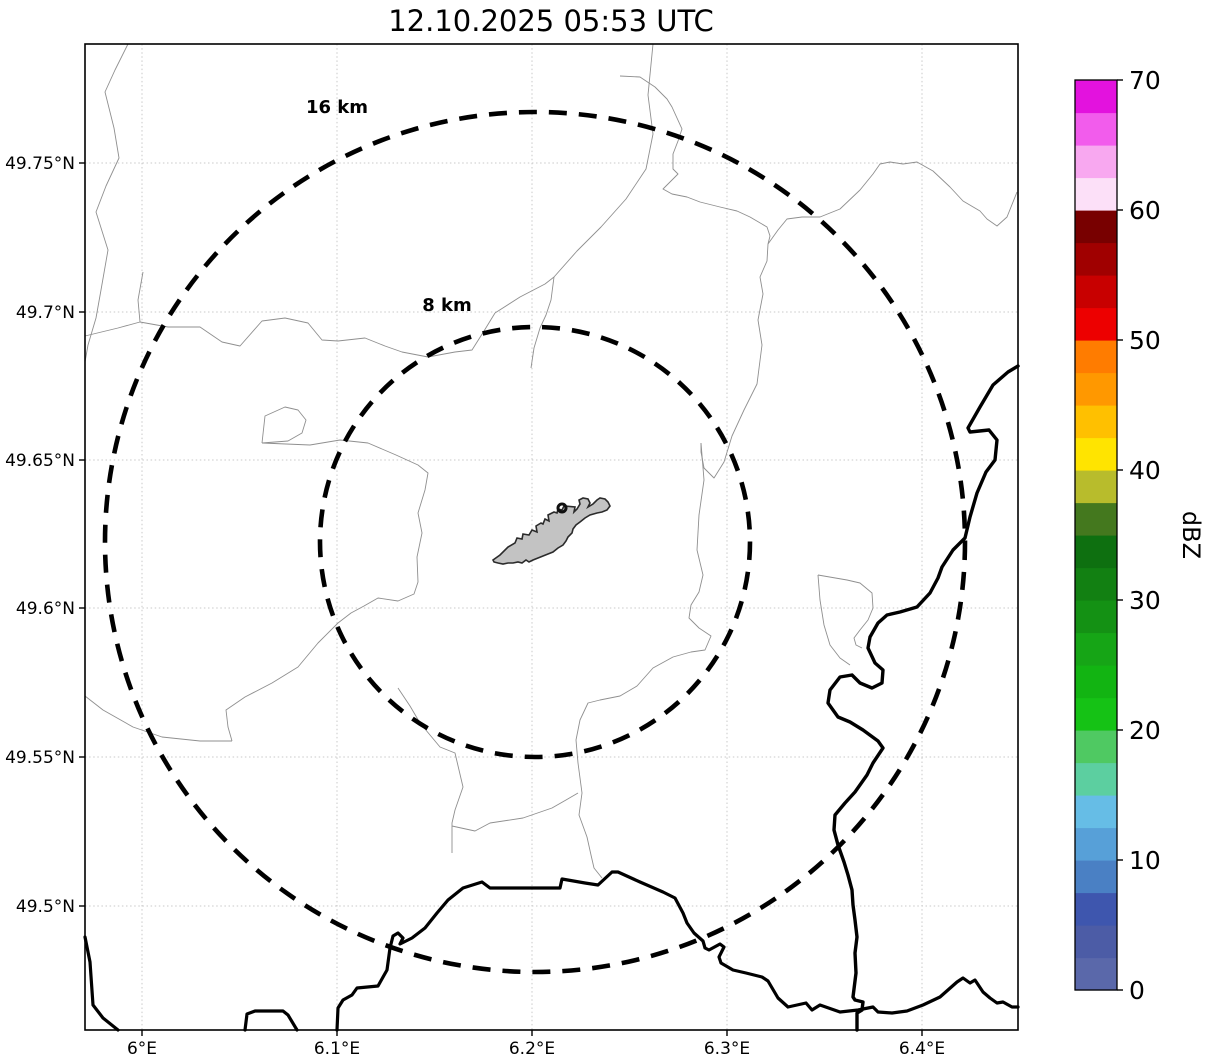  I want to click on range-ring-8km, so click(535, 542).